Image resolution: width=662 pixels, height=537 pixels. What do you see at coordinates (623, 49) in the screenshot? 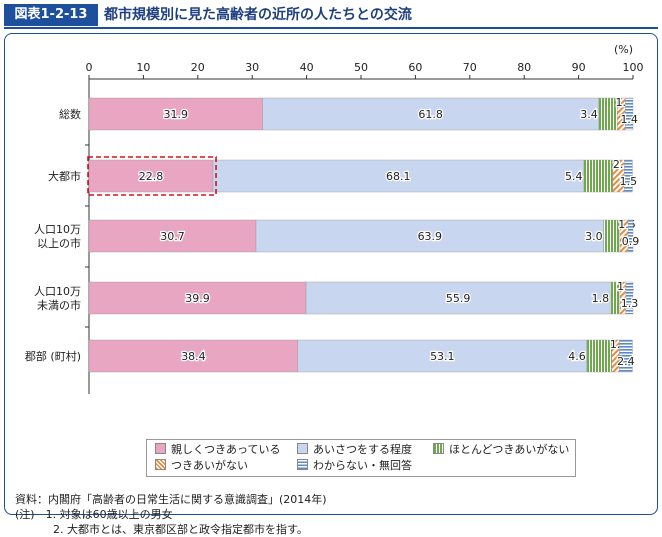
I see `unit-label: (%)` at bounding box center [623, 49].